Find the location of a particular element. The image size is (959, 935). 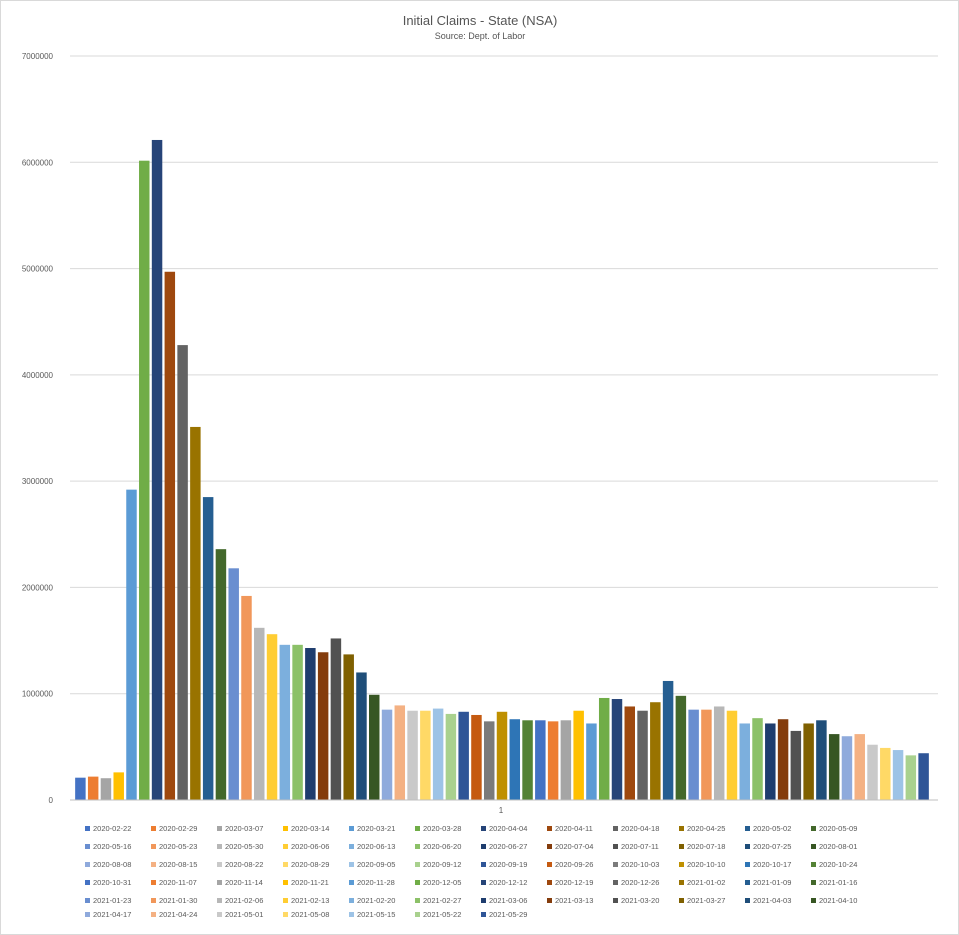

legend-label: 2021-01-16 is located at coordinates (838, 882).